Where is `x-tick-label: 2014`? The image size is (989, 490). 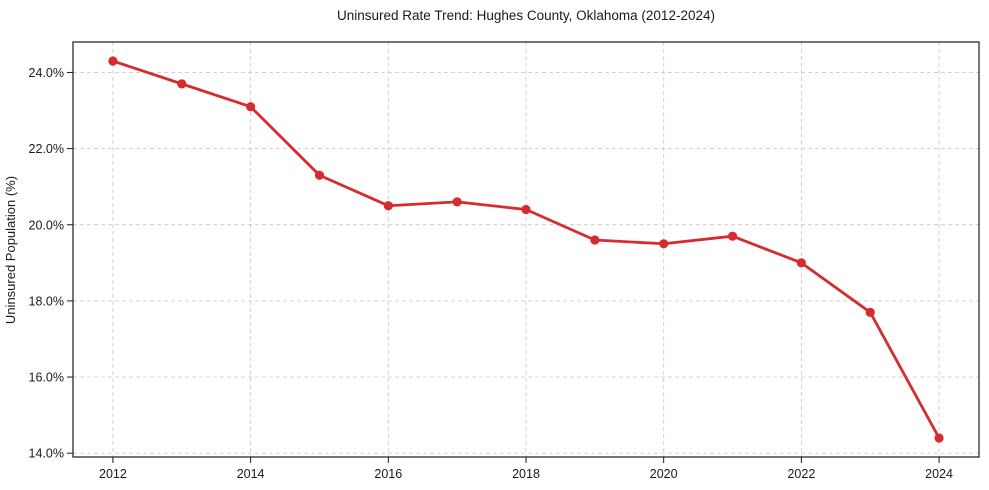 x-tick-label: 2014 is located at coordinates (251, 474).